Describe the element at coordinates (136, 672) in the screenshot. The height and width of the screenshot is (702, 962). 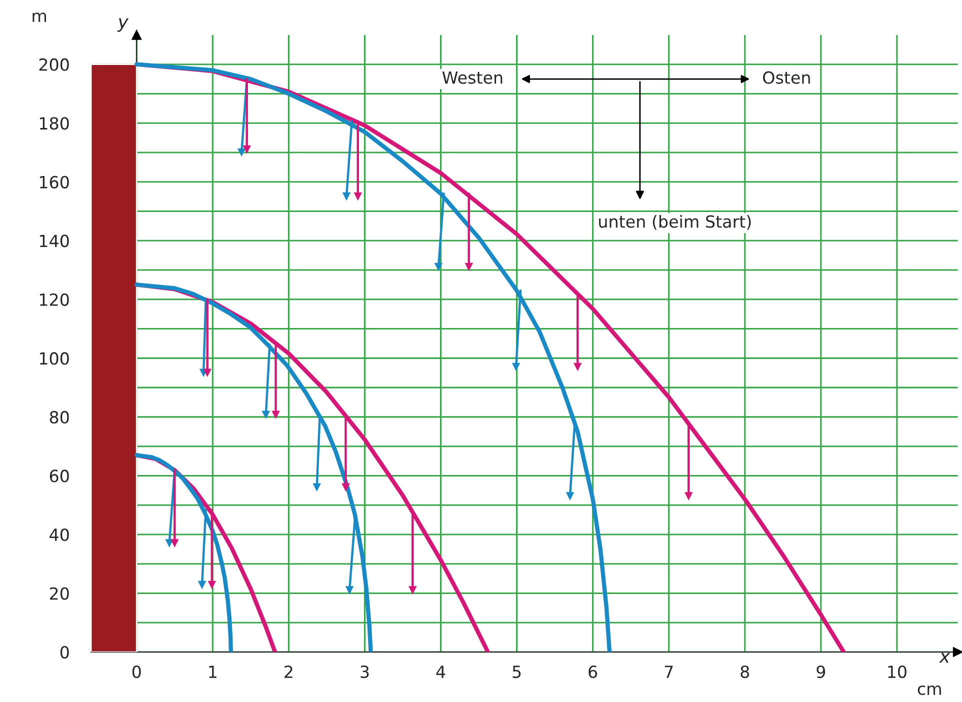
I see `x-tick-label: 0` at that location.